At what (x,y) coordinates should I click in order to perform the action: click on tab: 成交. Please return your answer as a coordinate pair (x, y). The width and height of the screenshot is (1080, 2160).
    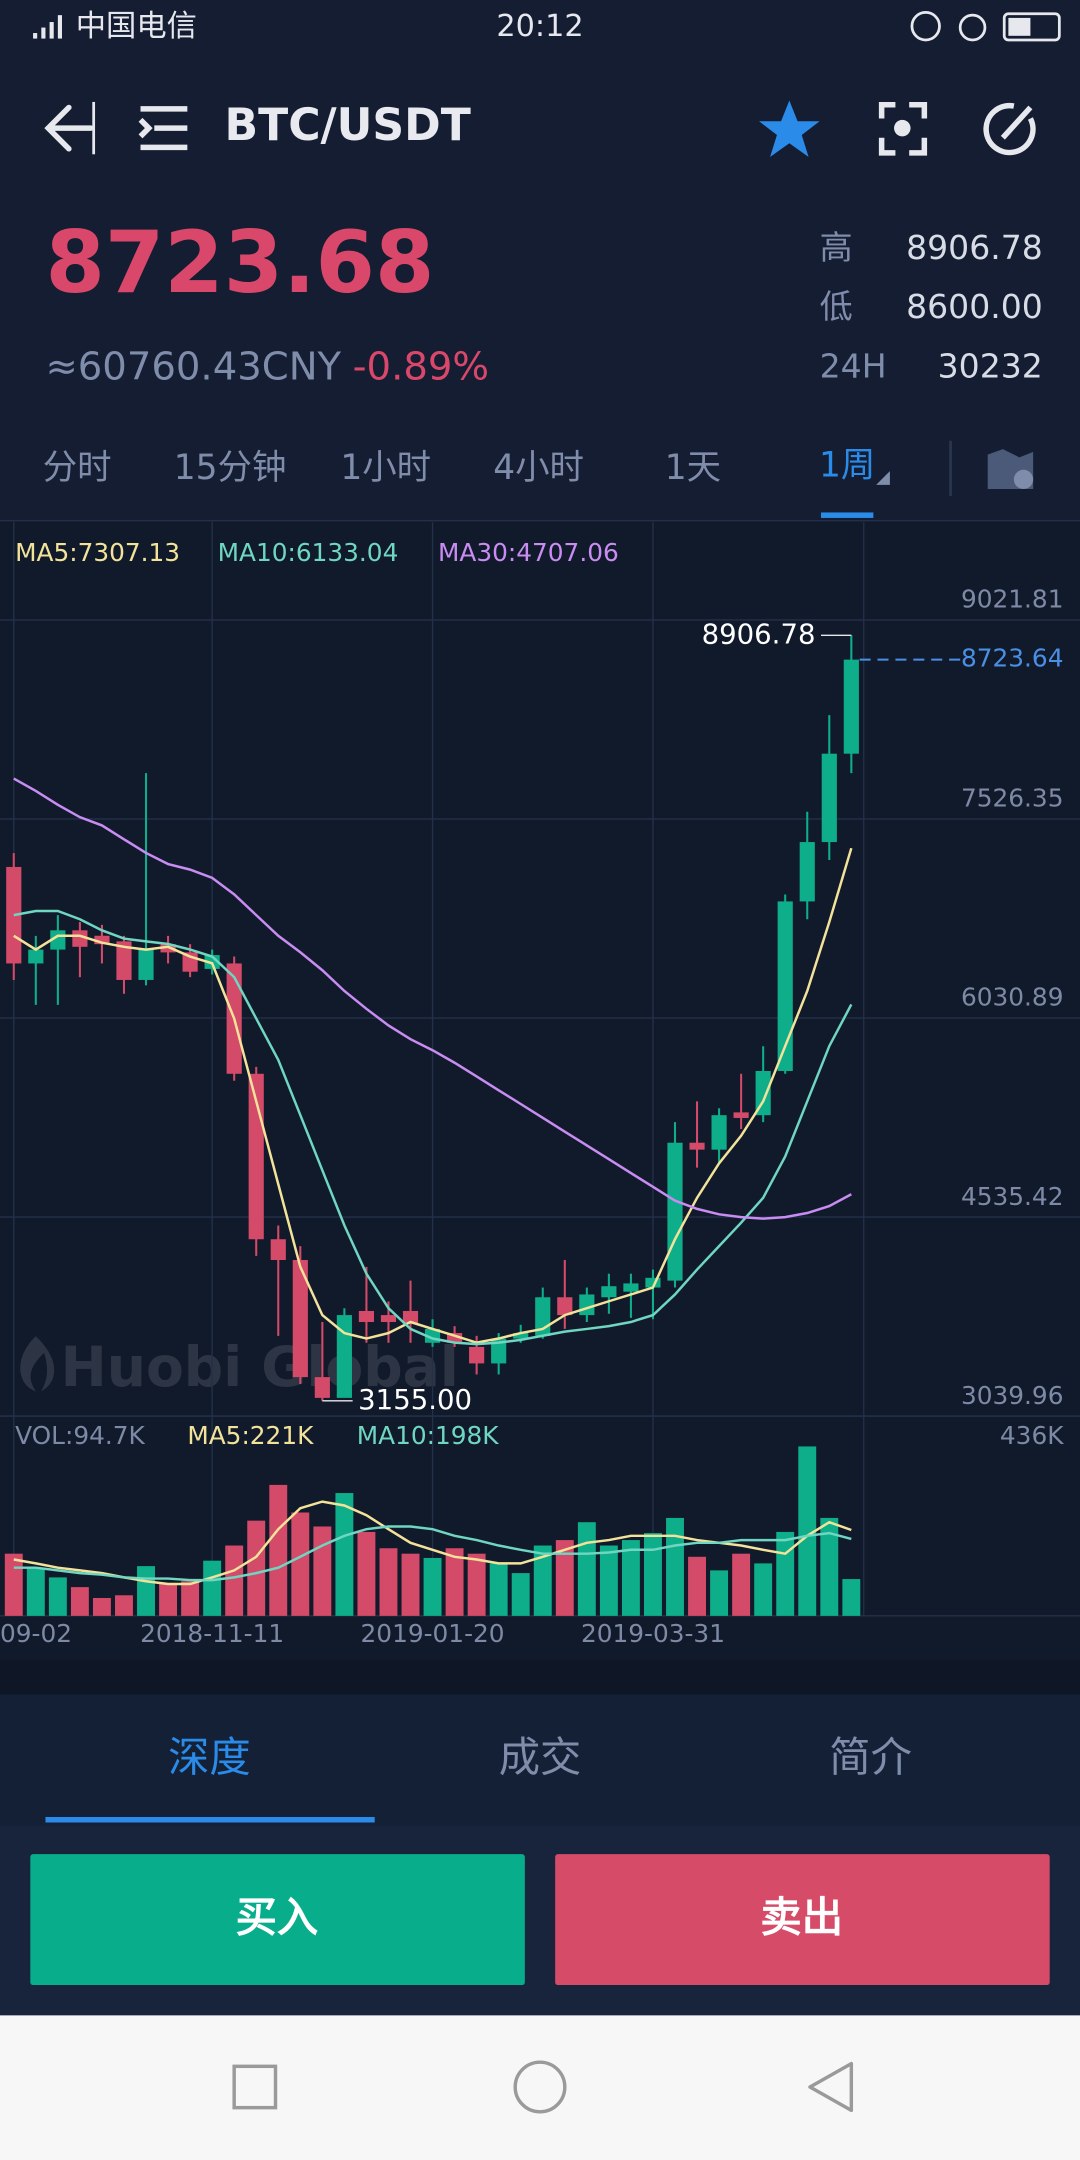
    Looking at the image, I should click on (540, 1758).